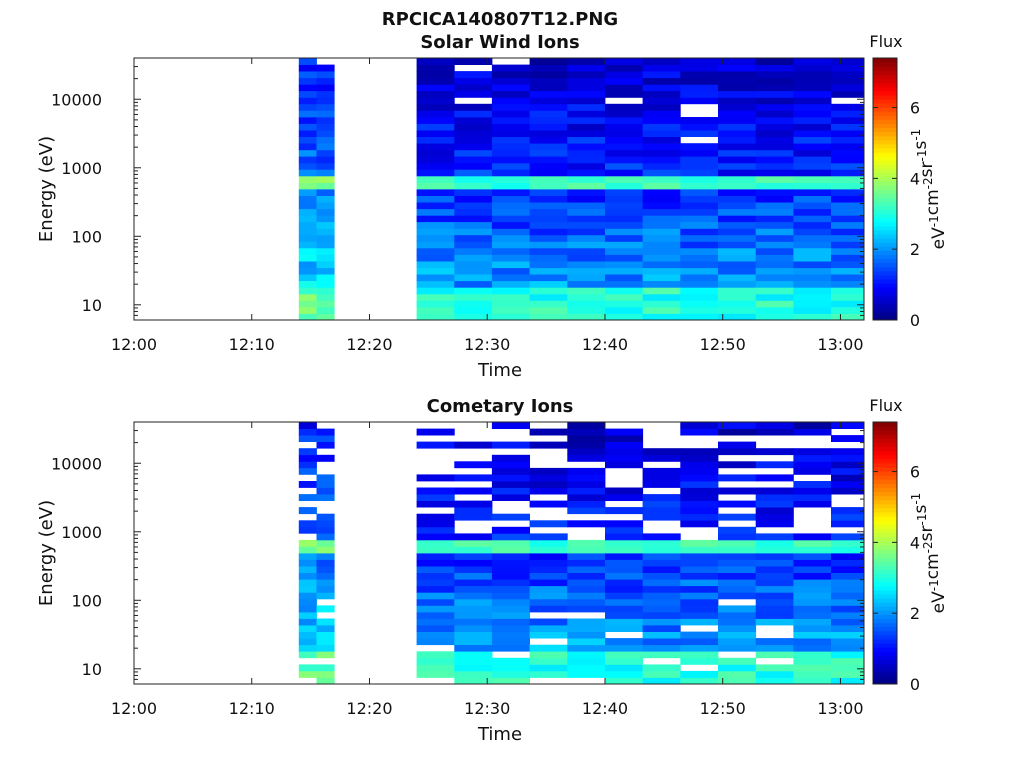 The height and width of the screenshot is (768, 1024). What do you see at coordinates (499, 42) in the screenshot?
I see `panel-title: Solar Wind Ions` at bounding box center [499, 42].